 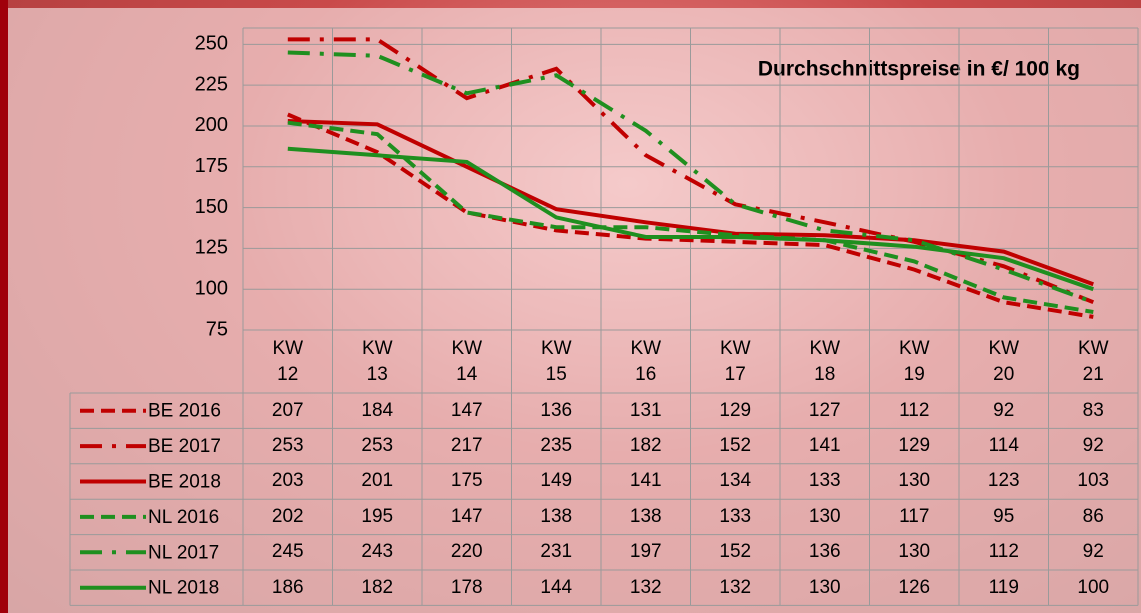 I want to click on cell-text: 231, so click(x=556, y=552).